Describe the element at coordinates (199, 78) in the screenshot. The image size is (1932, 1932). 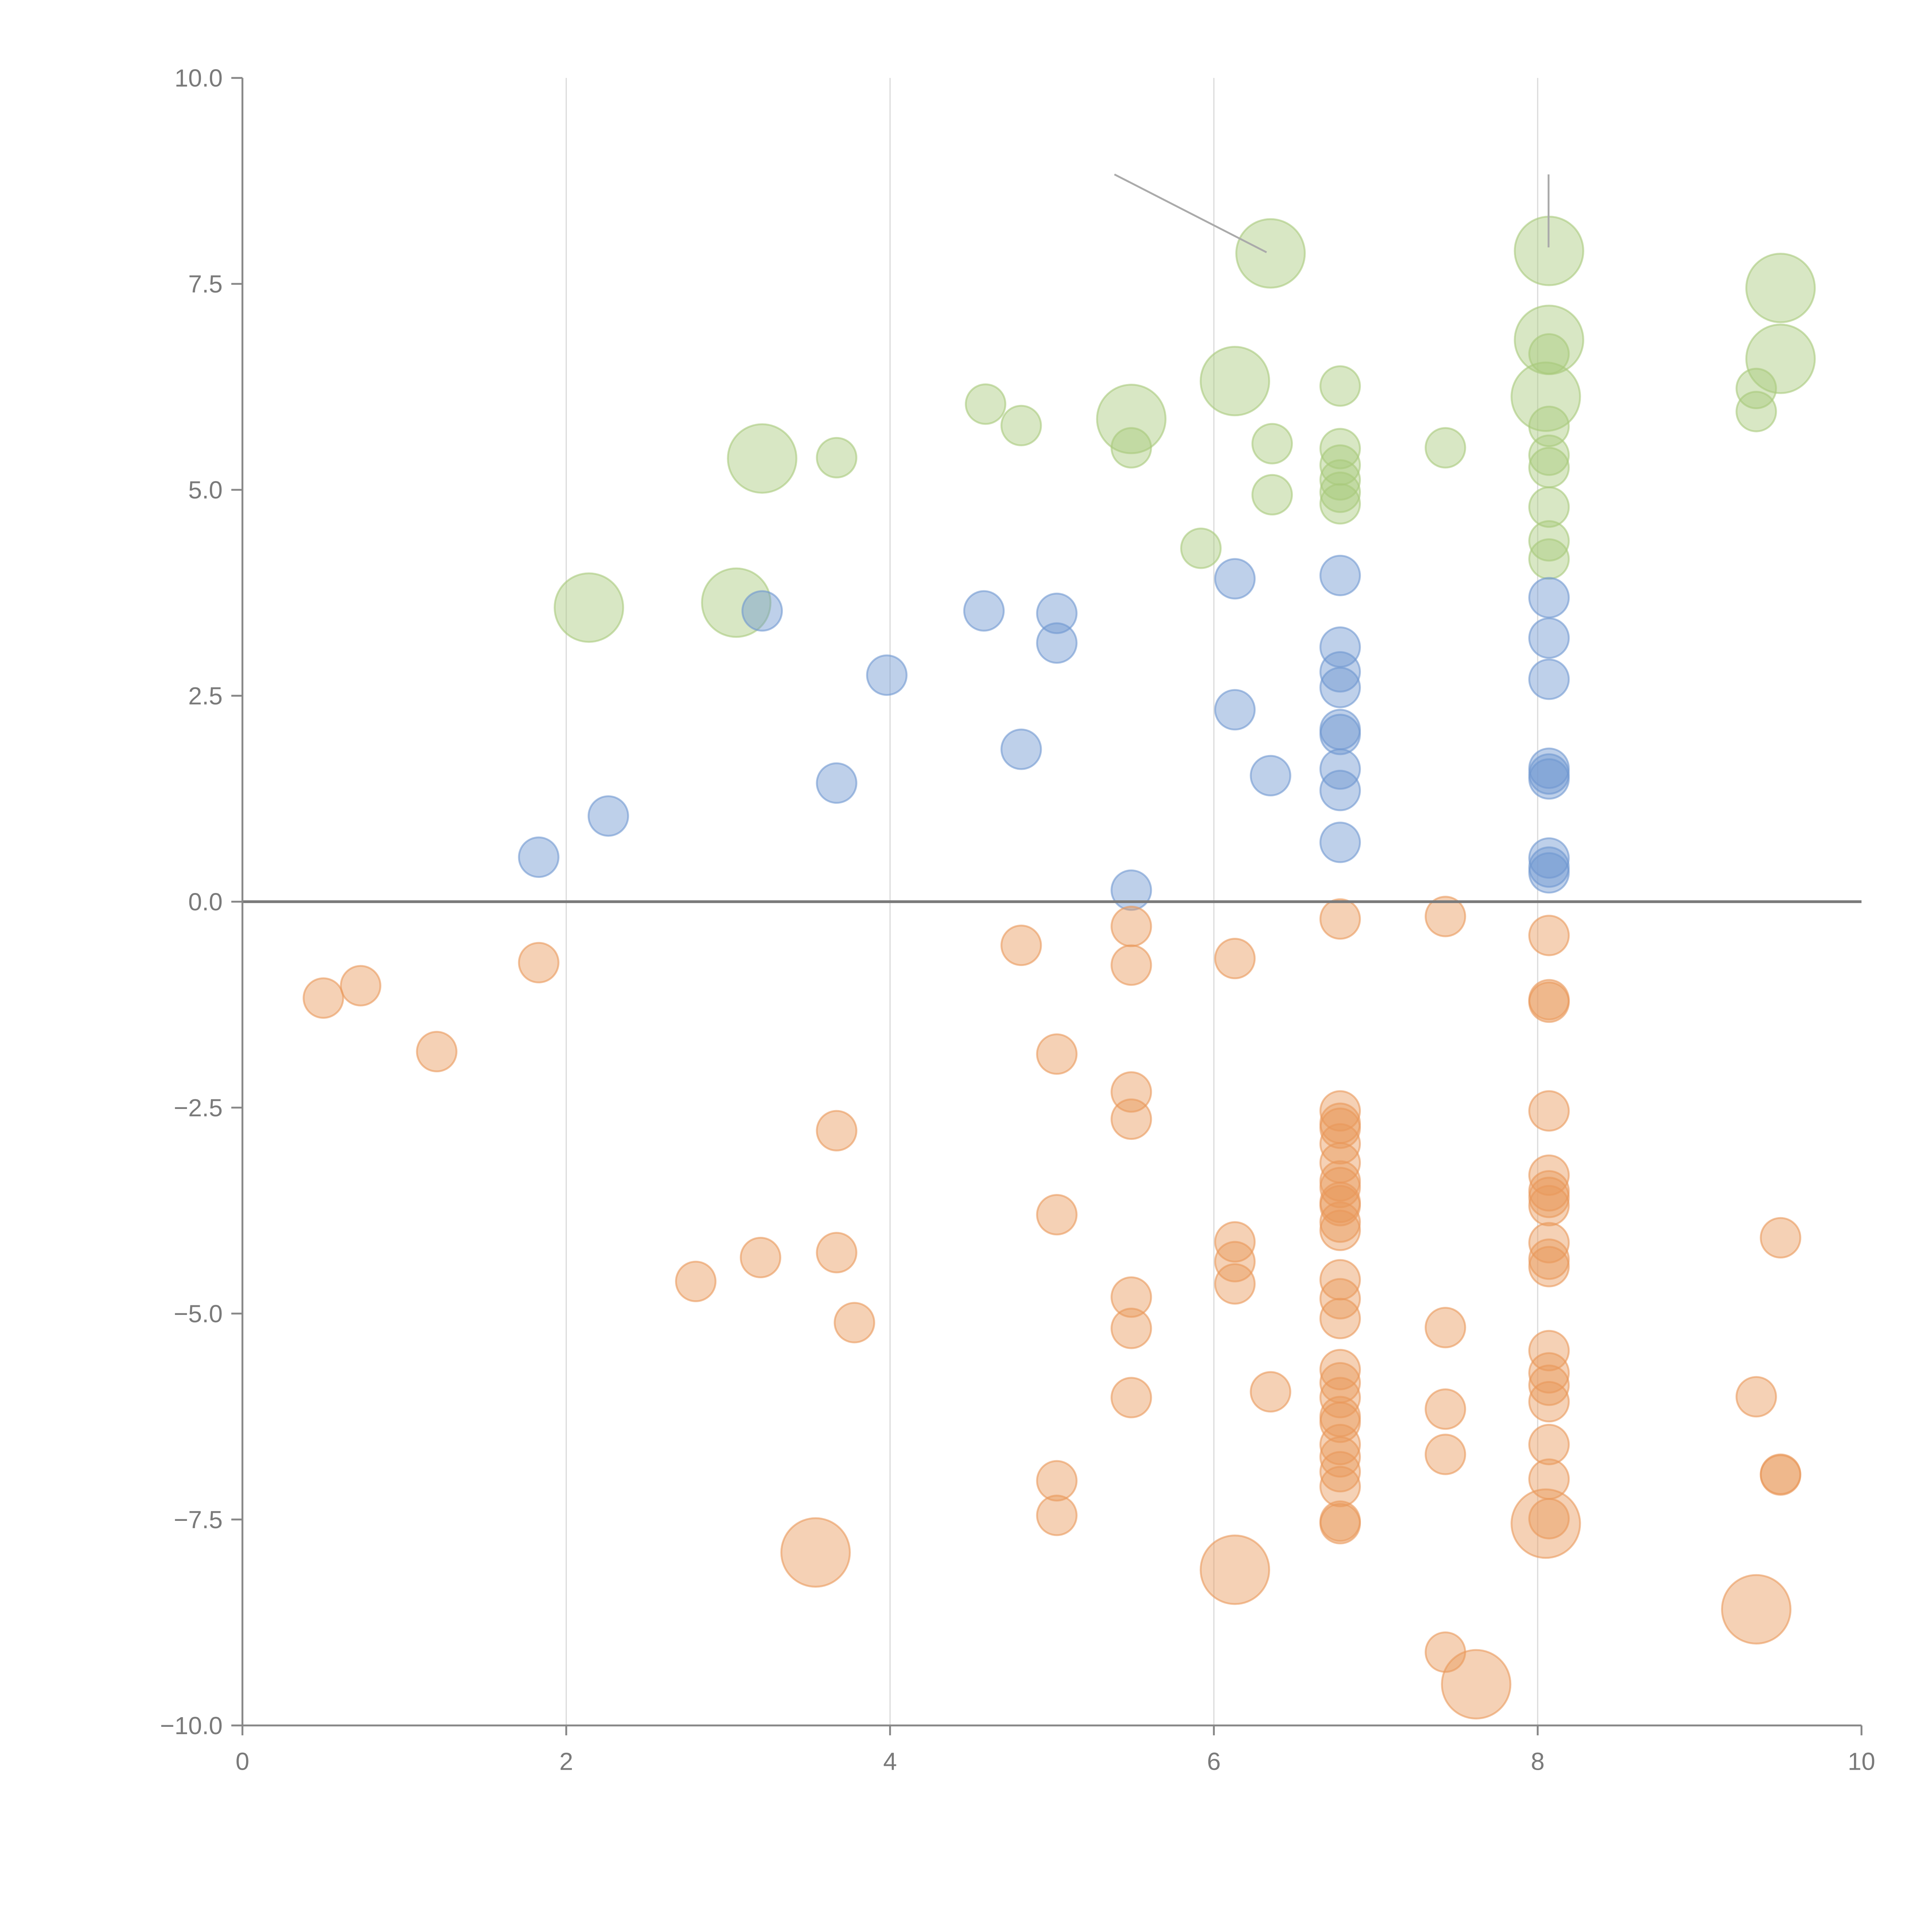
I see `y-tick-label: 10.0` at that location.